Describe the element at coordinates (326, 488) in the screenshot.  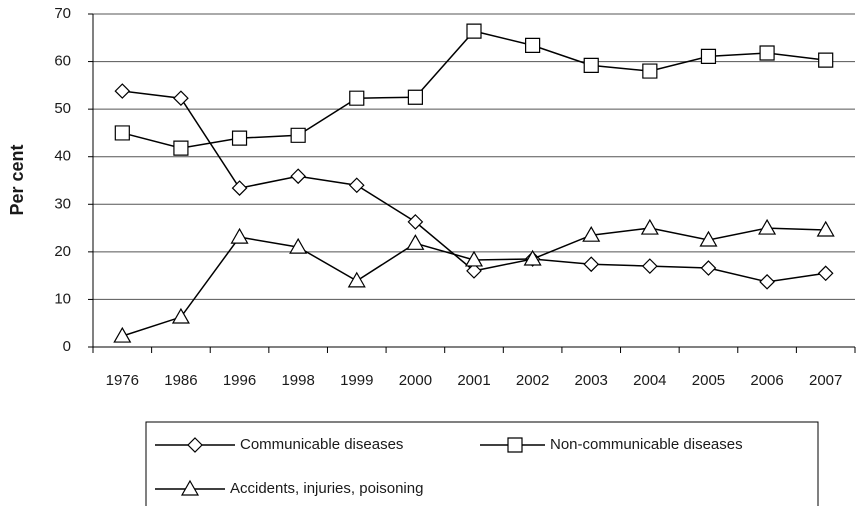
I see `legend-label: Accidents, injuries, poisoning` at that location.